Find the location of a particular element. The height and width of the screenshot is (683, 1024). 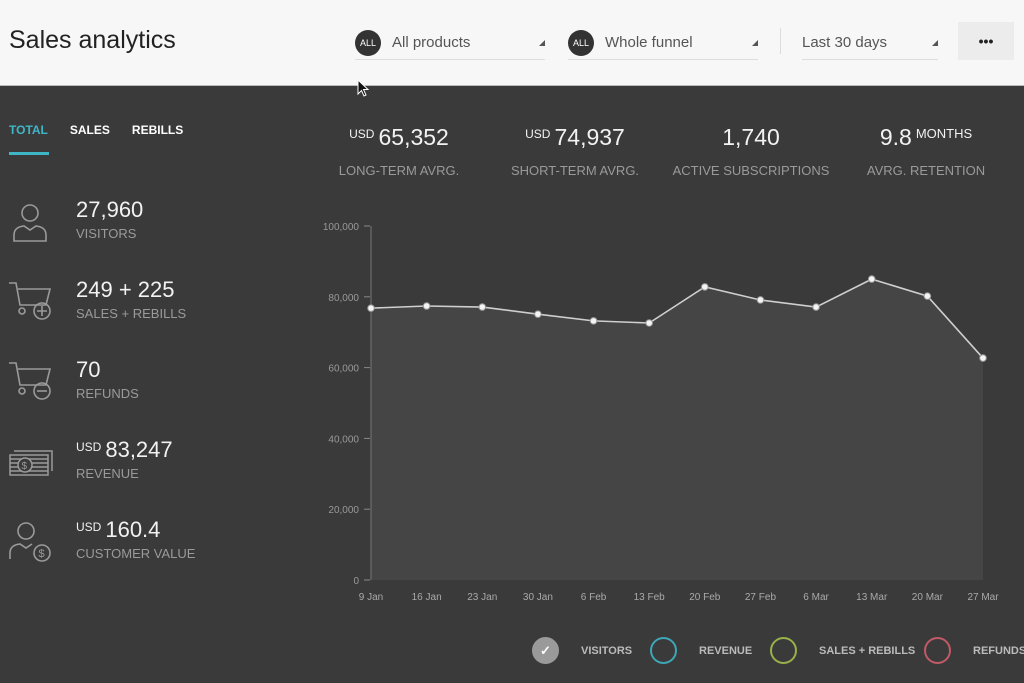

legend-visitors: ✓ VISITORS is located at coordinates (582, 650).